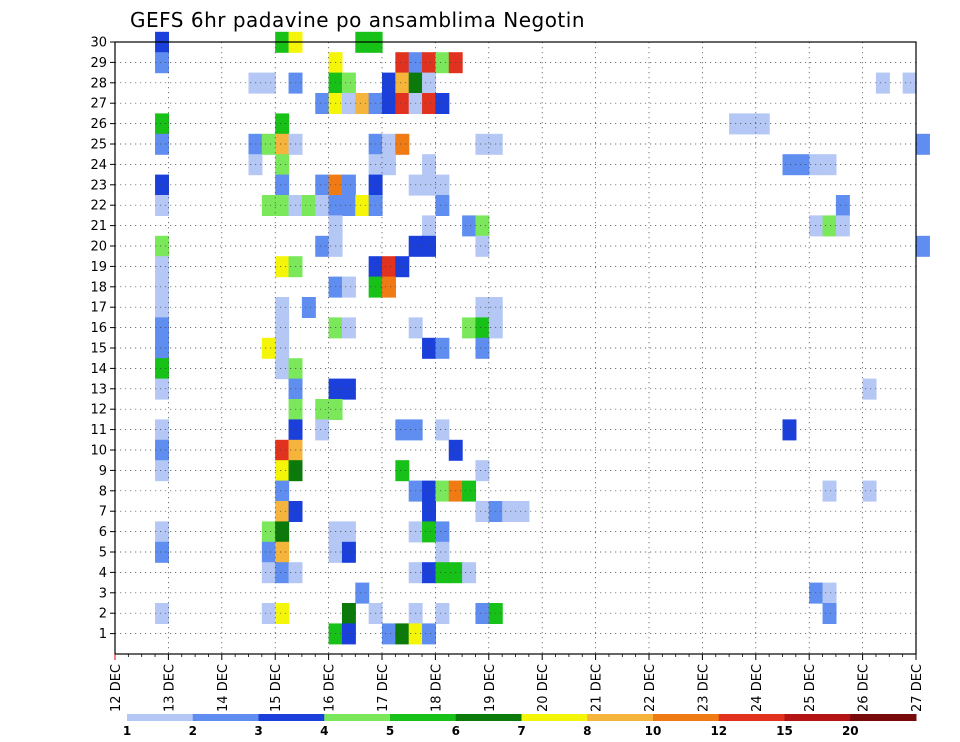 The height and width of the screenshot is (742, 960). Describe the element at coordinates (650, 688) in the screenshot. I see `x-tick-label: 22 DEC` at that location.